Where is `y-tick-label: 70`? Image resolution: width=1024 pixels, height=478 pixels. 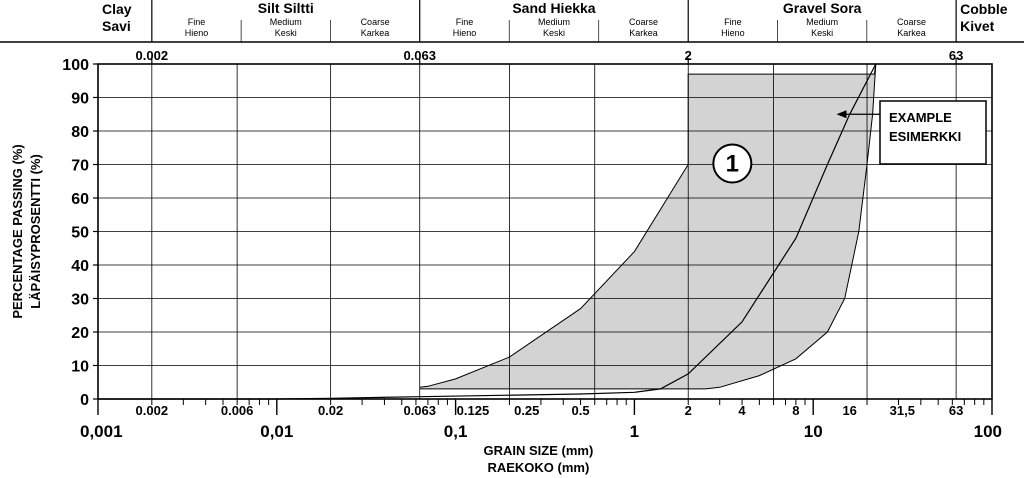 y-tick-label: 70 is located at coordinates (80, 166).